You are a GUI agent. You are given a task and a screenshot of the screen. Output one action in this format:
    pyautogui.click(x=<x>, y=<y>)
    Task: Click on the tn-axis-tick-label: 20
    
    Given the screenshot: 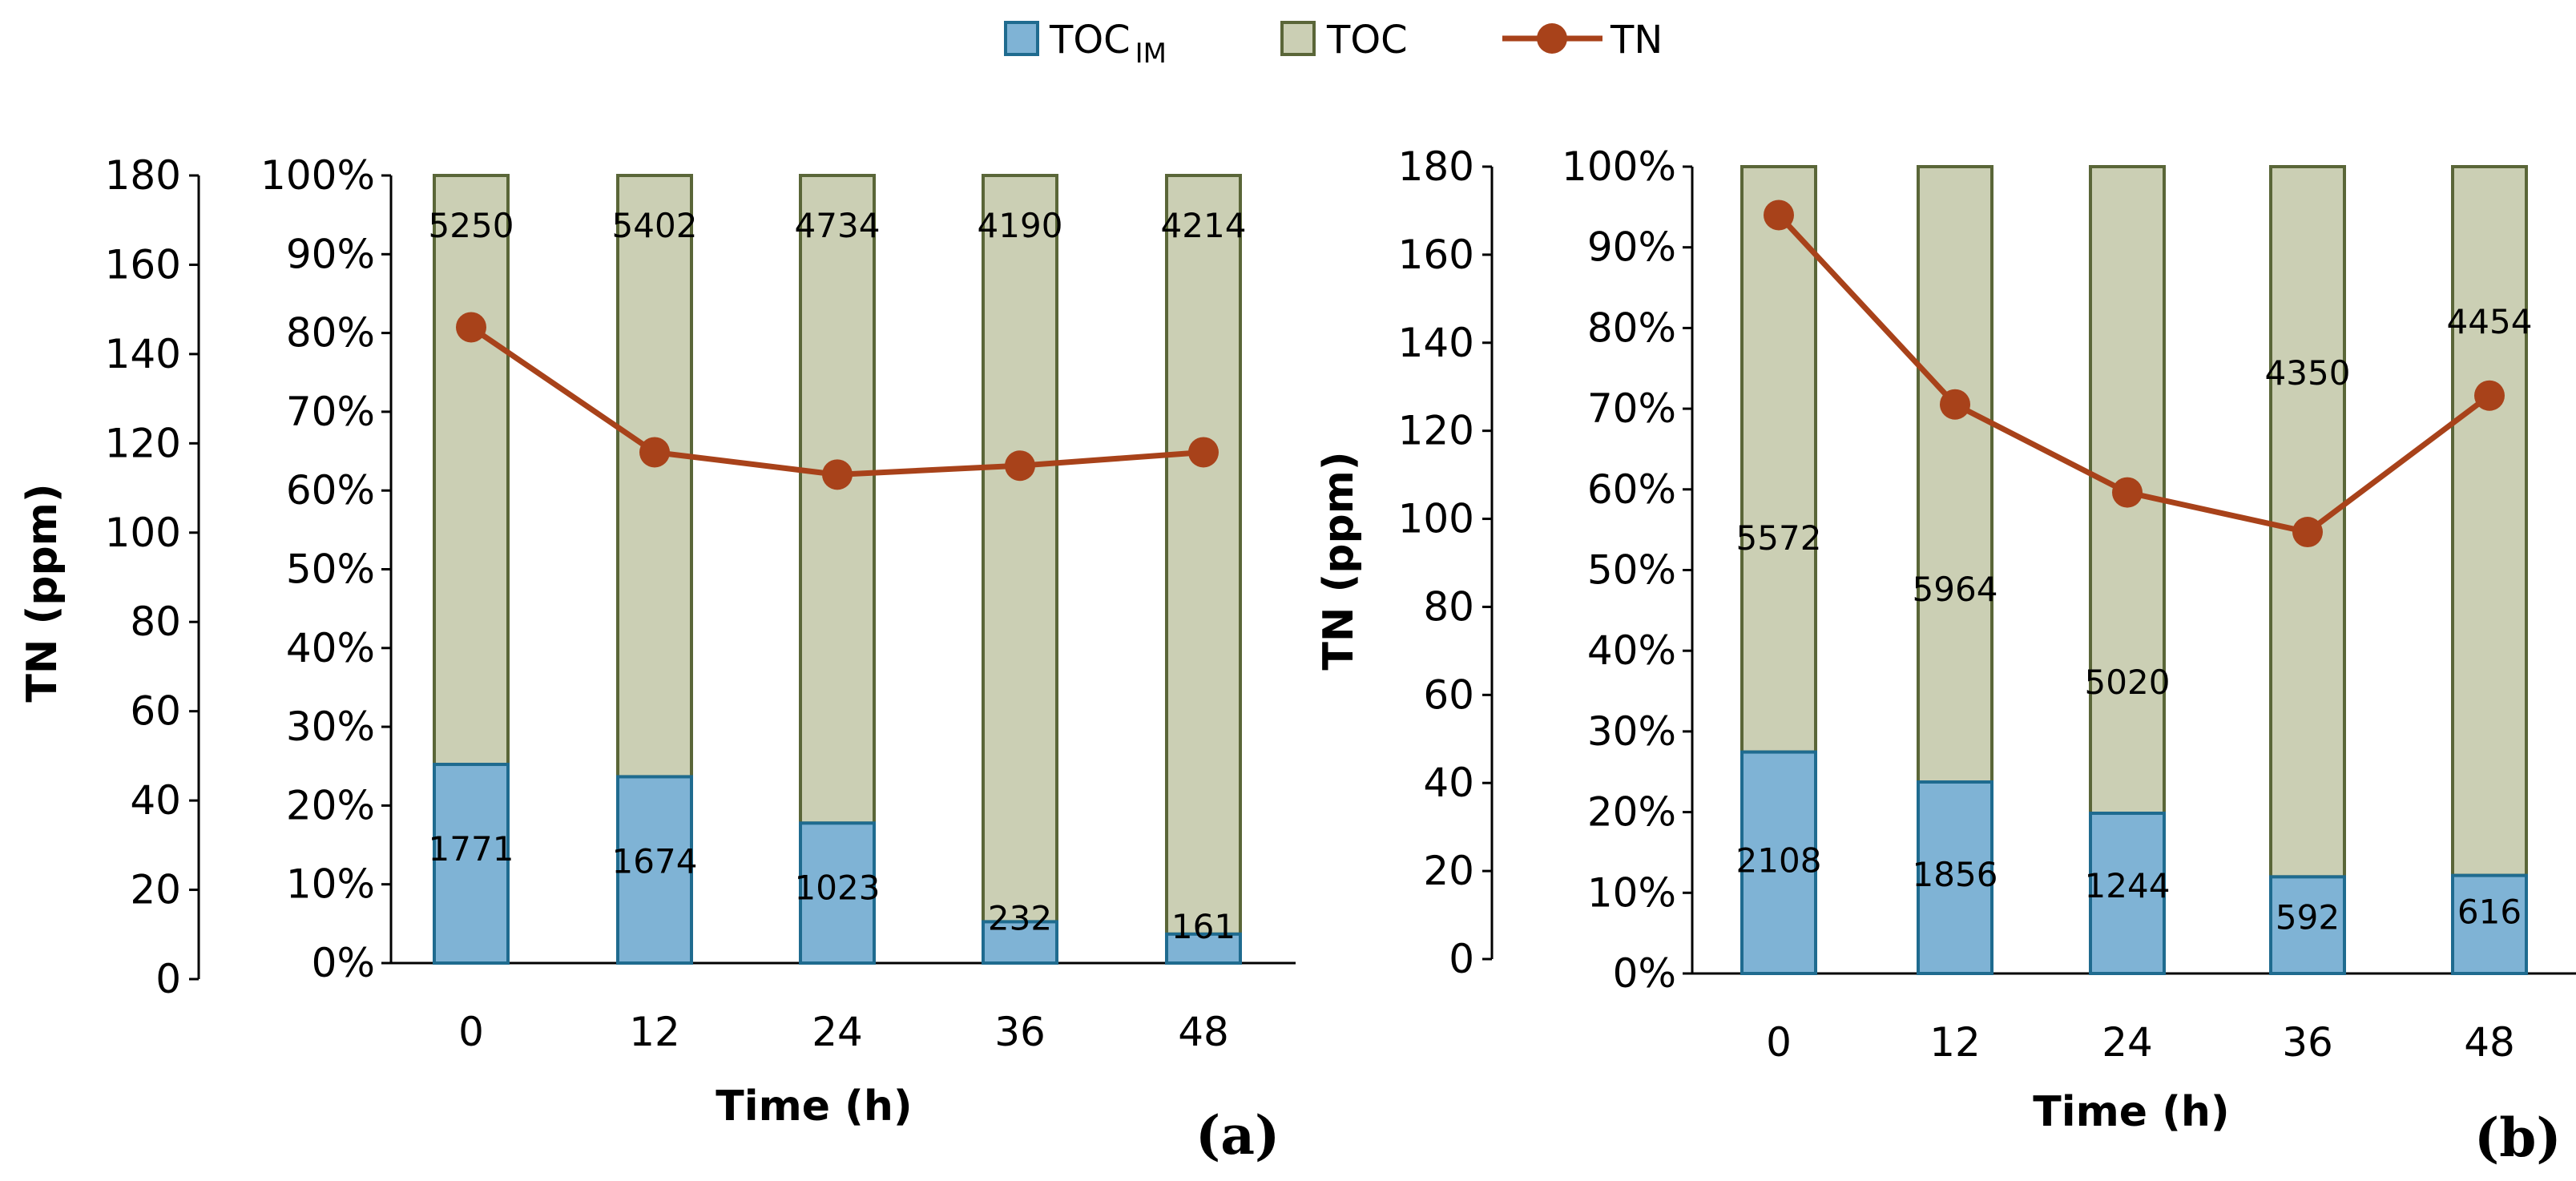 What is the action you would take?
    pyautogui.click(x=1448, y=871)
    